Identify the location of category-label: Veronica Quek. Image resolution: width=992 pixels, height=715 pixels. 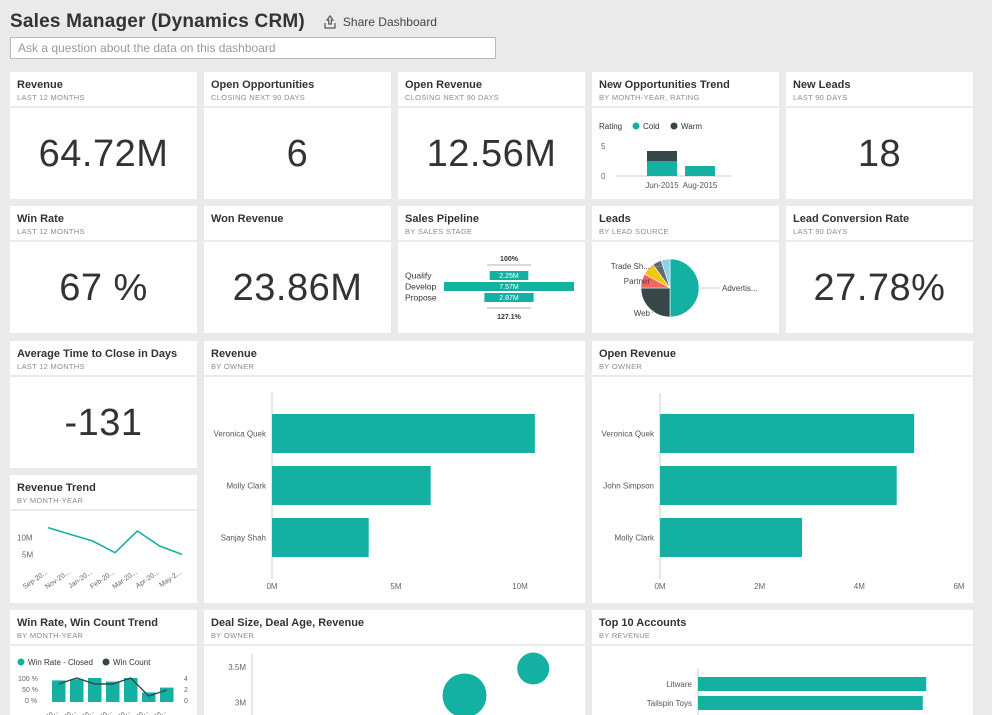
(240, 434).